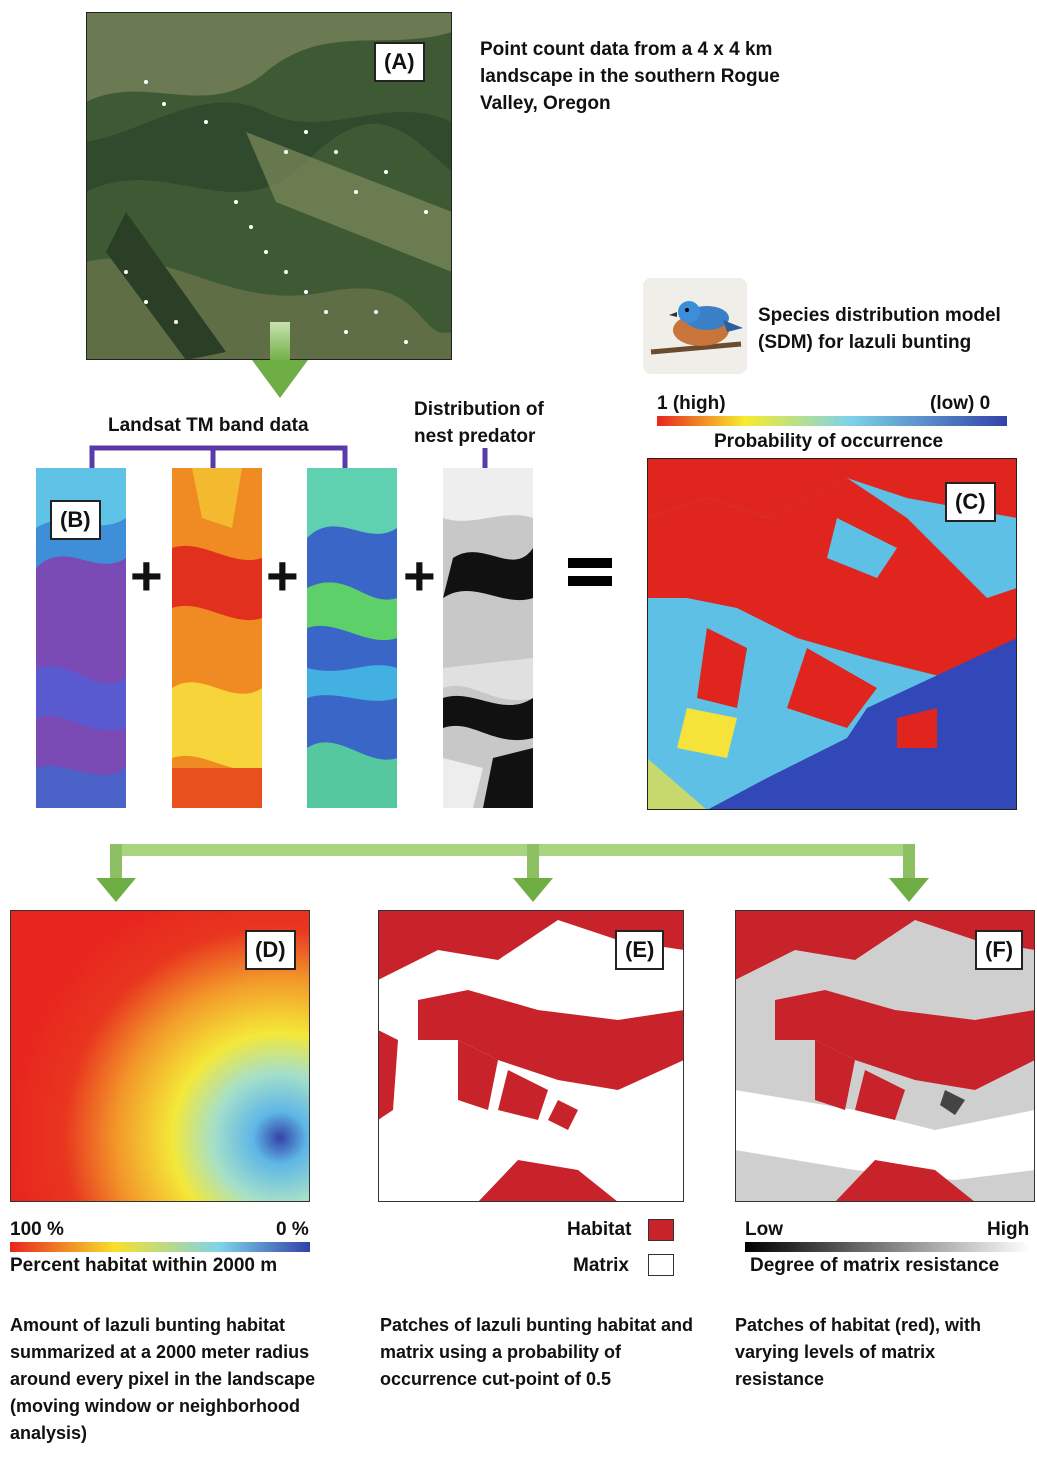 This screenshot has height=1477, width=1037. I want to click on sdm-map, so click(832, 634).